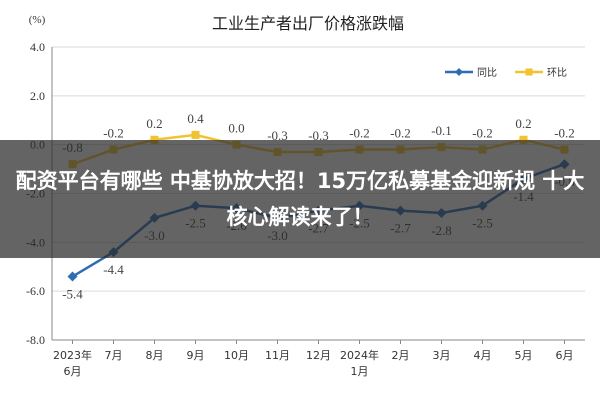  I want to click on data-label: -4.4, so click(113, 269).